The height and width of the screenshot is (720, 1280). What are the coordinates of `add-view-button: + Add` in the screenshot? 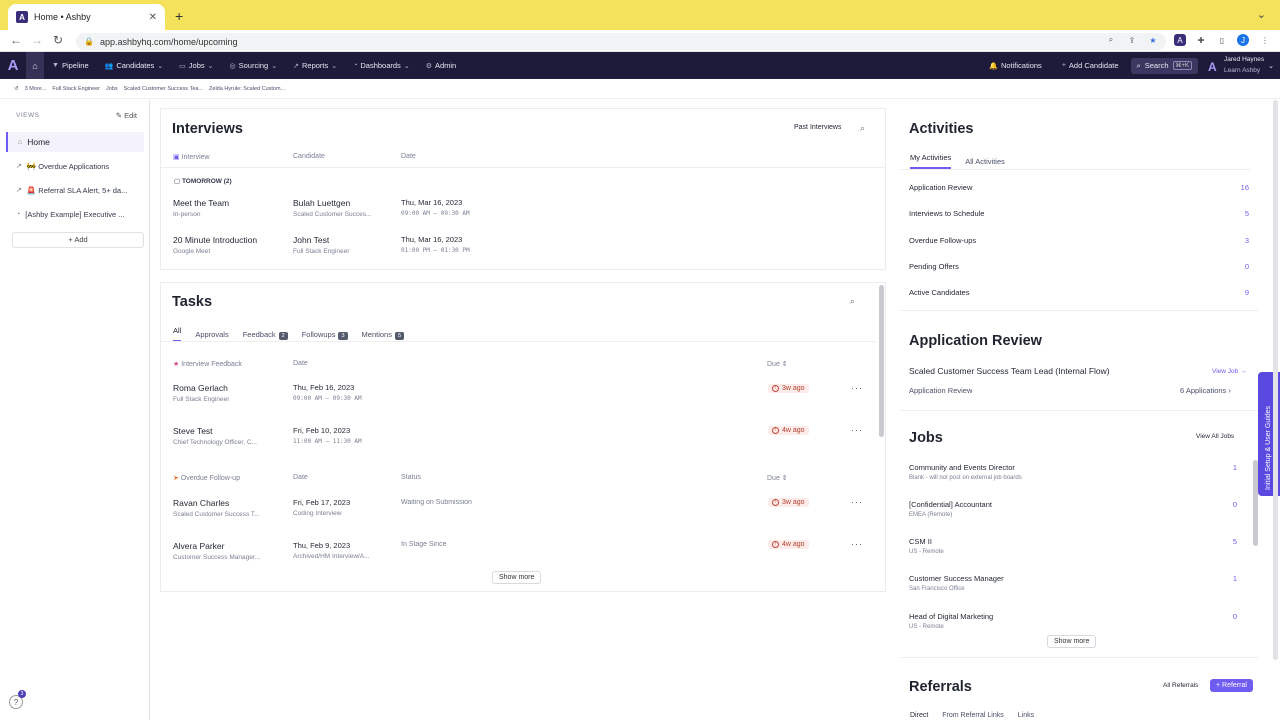 It's located at (78, 240).